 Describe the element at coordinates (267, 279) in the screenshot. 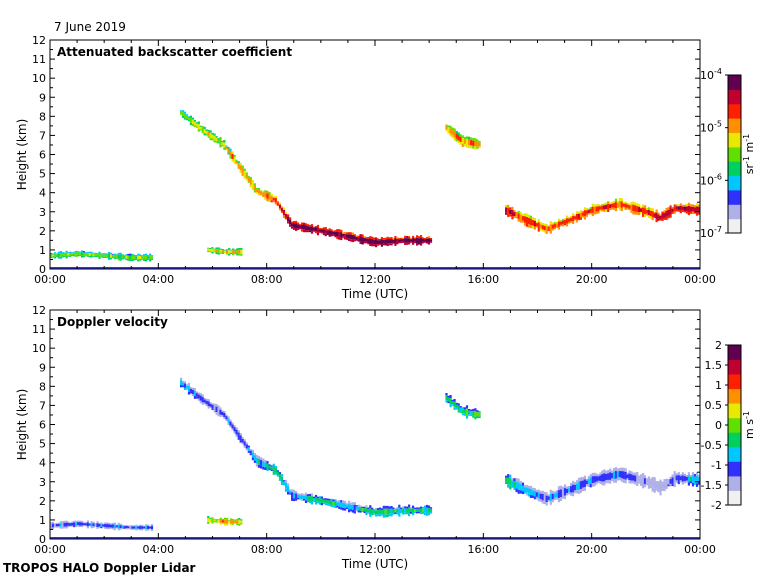

I see `x-tick-label: 08:00` at that location.